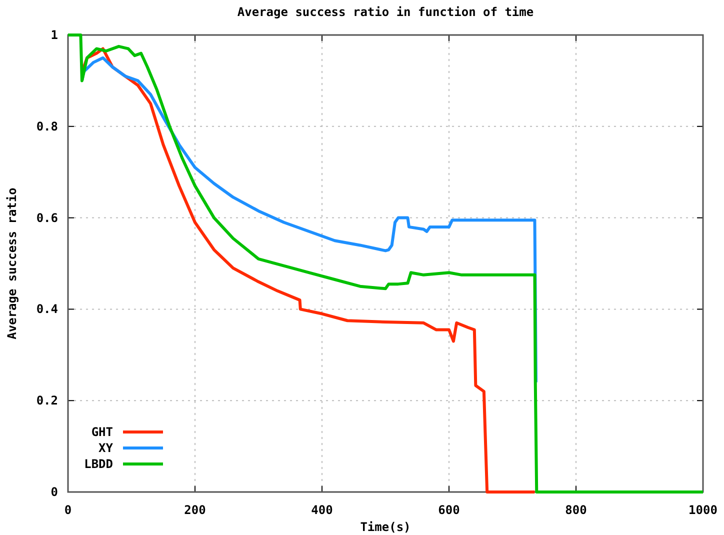 The image size is (724, 535). Describe the element at coordinates (47, 401) in the screenshot. I see `y-tick-label: 0.2` at that location.